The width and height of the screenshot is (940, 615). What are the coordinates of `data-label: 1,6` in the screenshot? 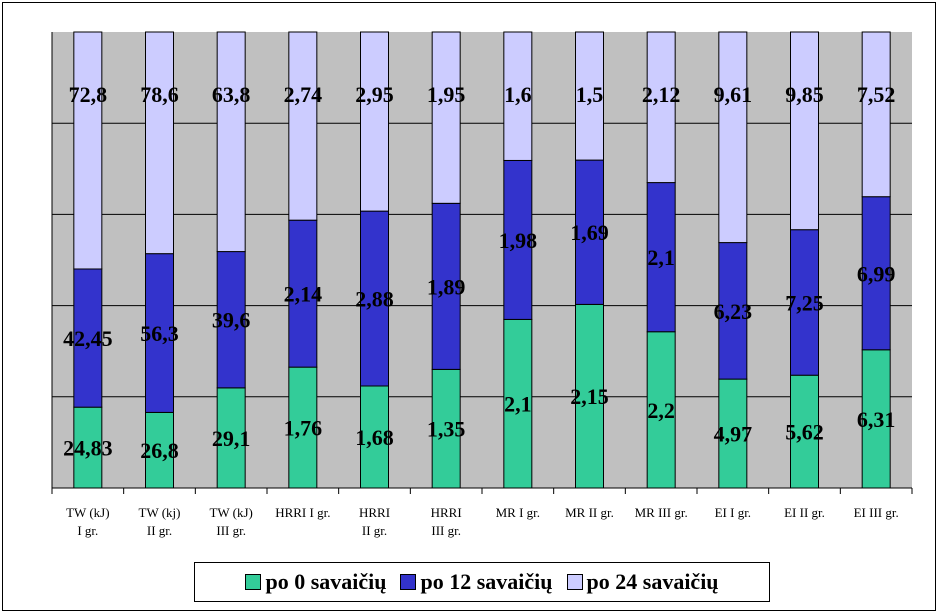 It's located at (518, 94).